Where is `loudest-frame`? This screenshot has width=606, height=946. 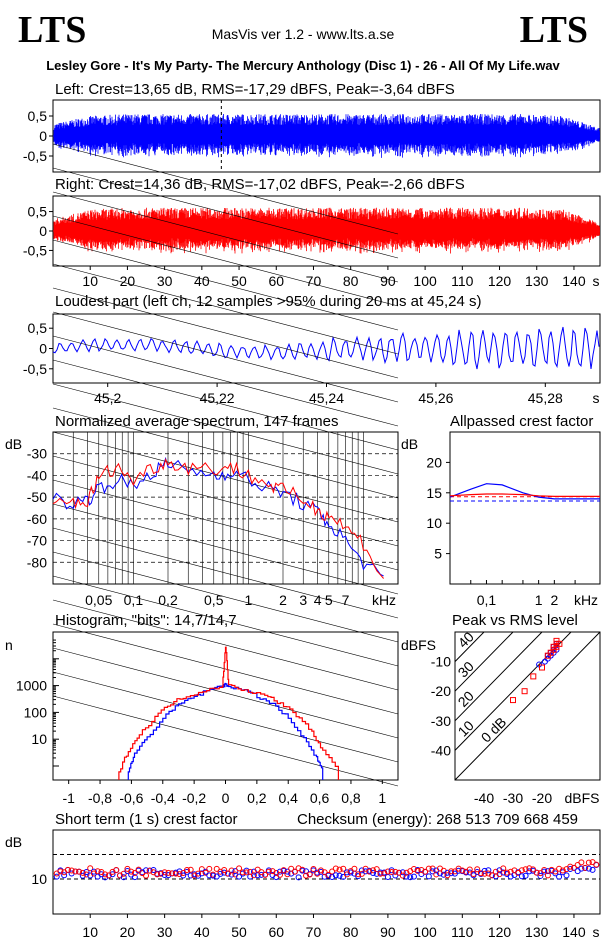 loudest-frame is located at coordinates (326, 348).